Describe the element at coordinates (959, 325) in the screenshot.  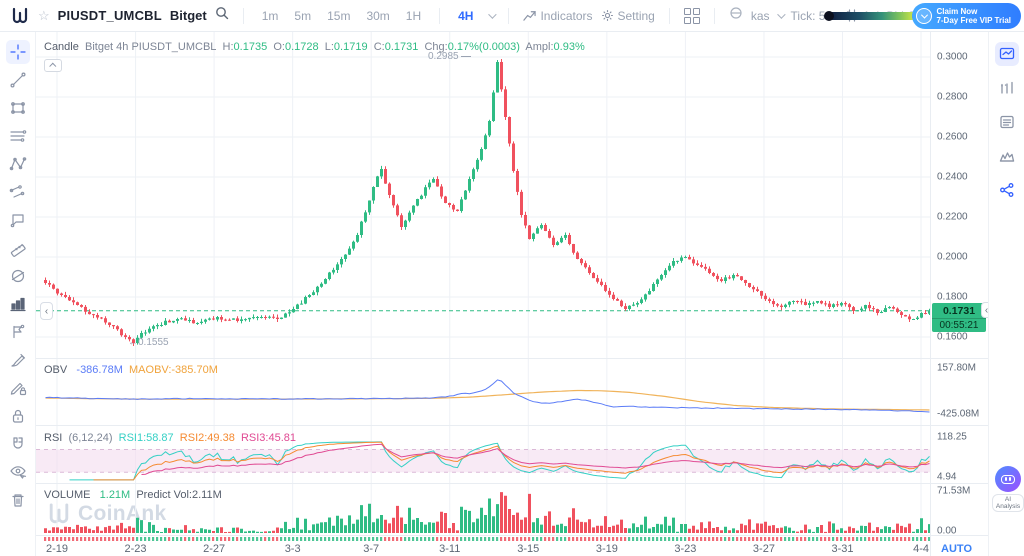
I see `candle-countdown: 00:55:21` at that location.